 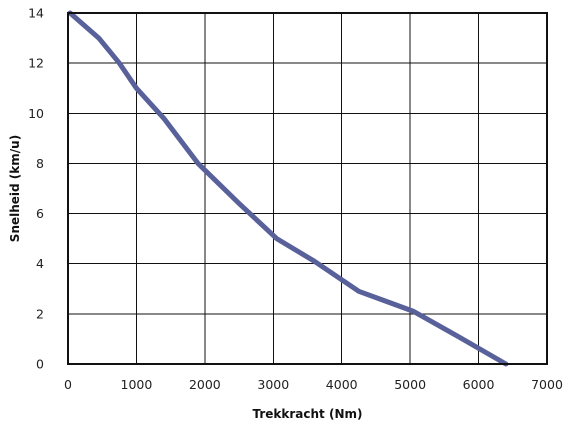 I want to click on x-tick-label: 2000, so click(x=205, y=384).